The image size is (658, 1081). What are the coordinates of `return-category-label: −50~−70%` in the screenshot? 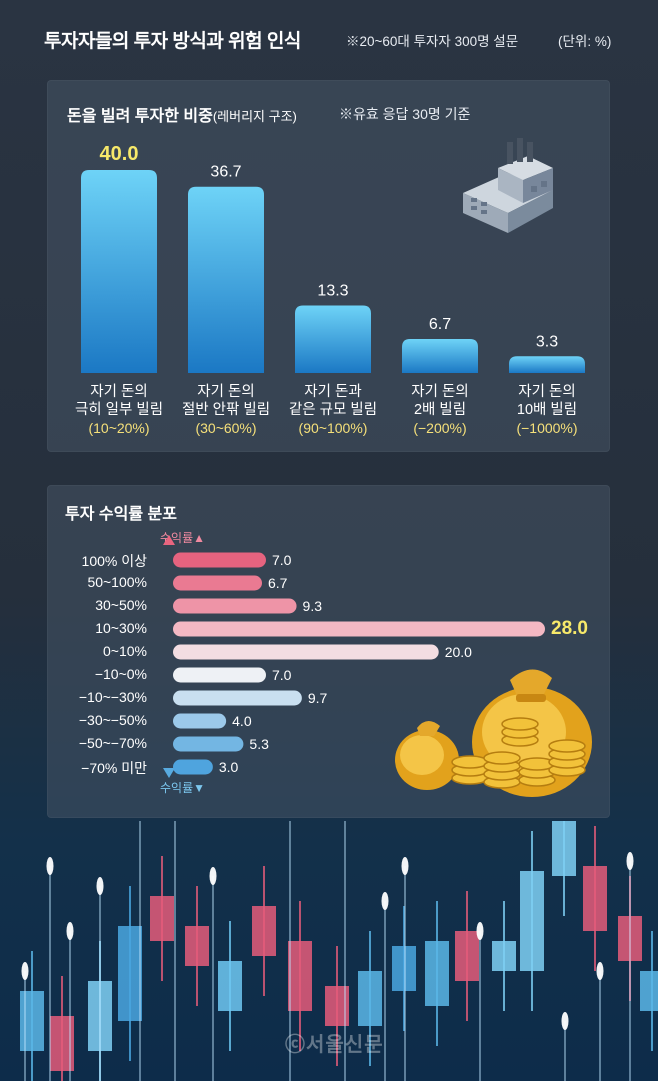 It's located at (112, 743).